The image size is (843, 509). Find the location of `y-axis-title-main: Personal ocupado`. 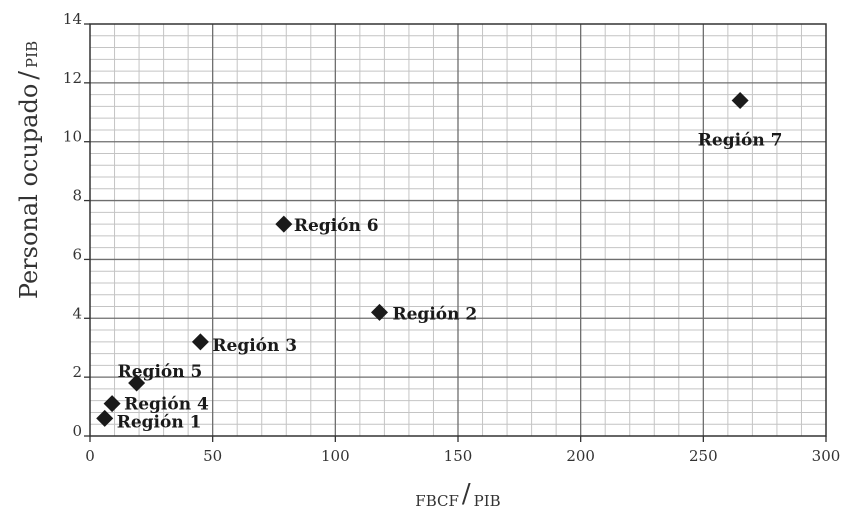

y-axis-title-main: Personal ocupado is located at coordinates (29, 191).